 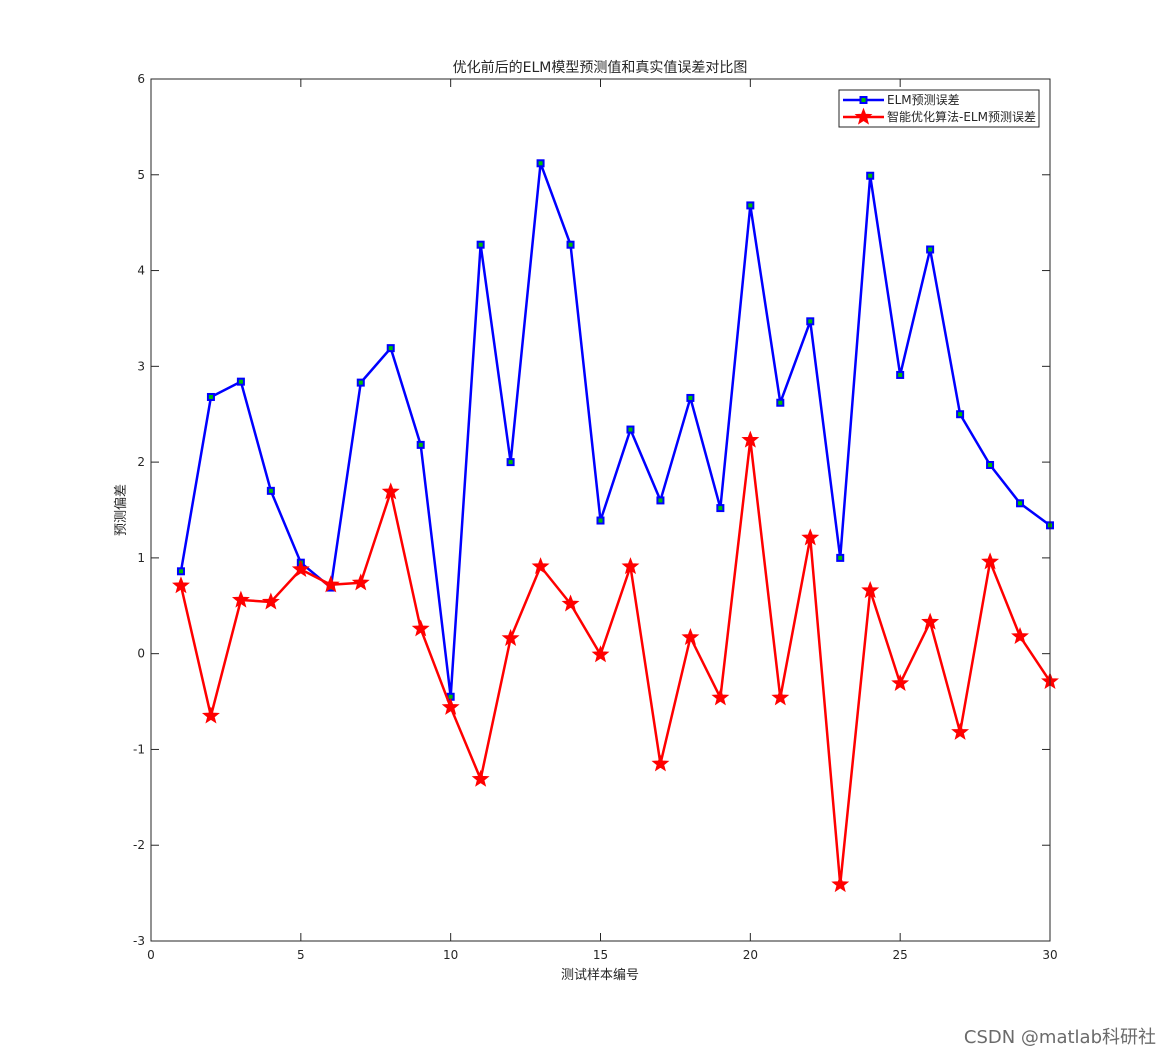 What do you see at coordinates (141, 175) in the screenshot?
I see `y-tick-label: 5` at bounding box center [141, 175].